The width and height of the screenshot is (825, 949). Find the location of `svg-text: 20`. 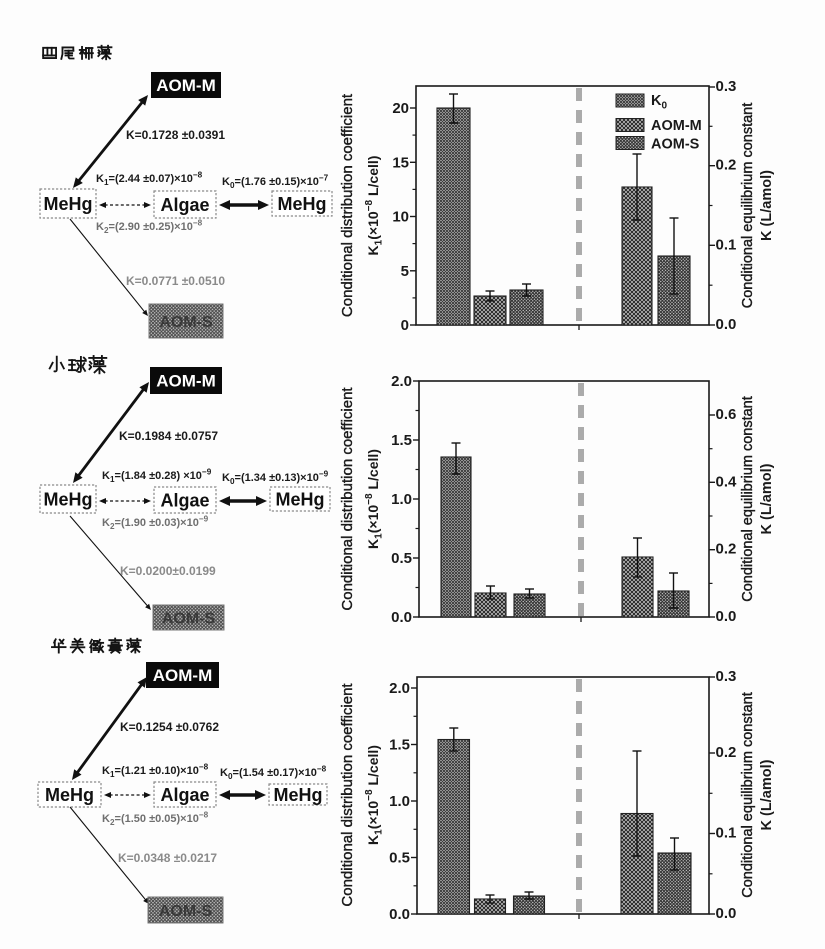

svg-text: 20 is located at coordinates (400, 108).